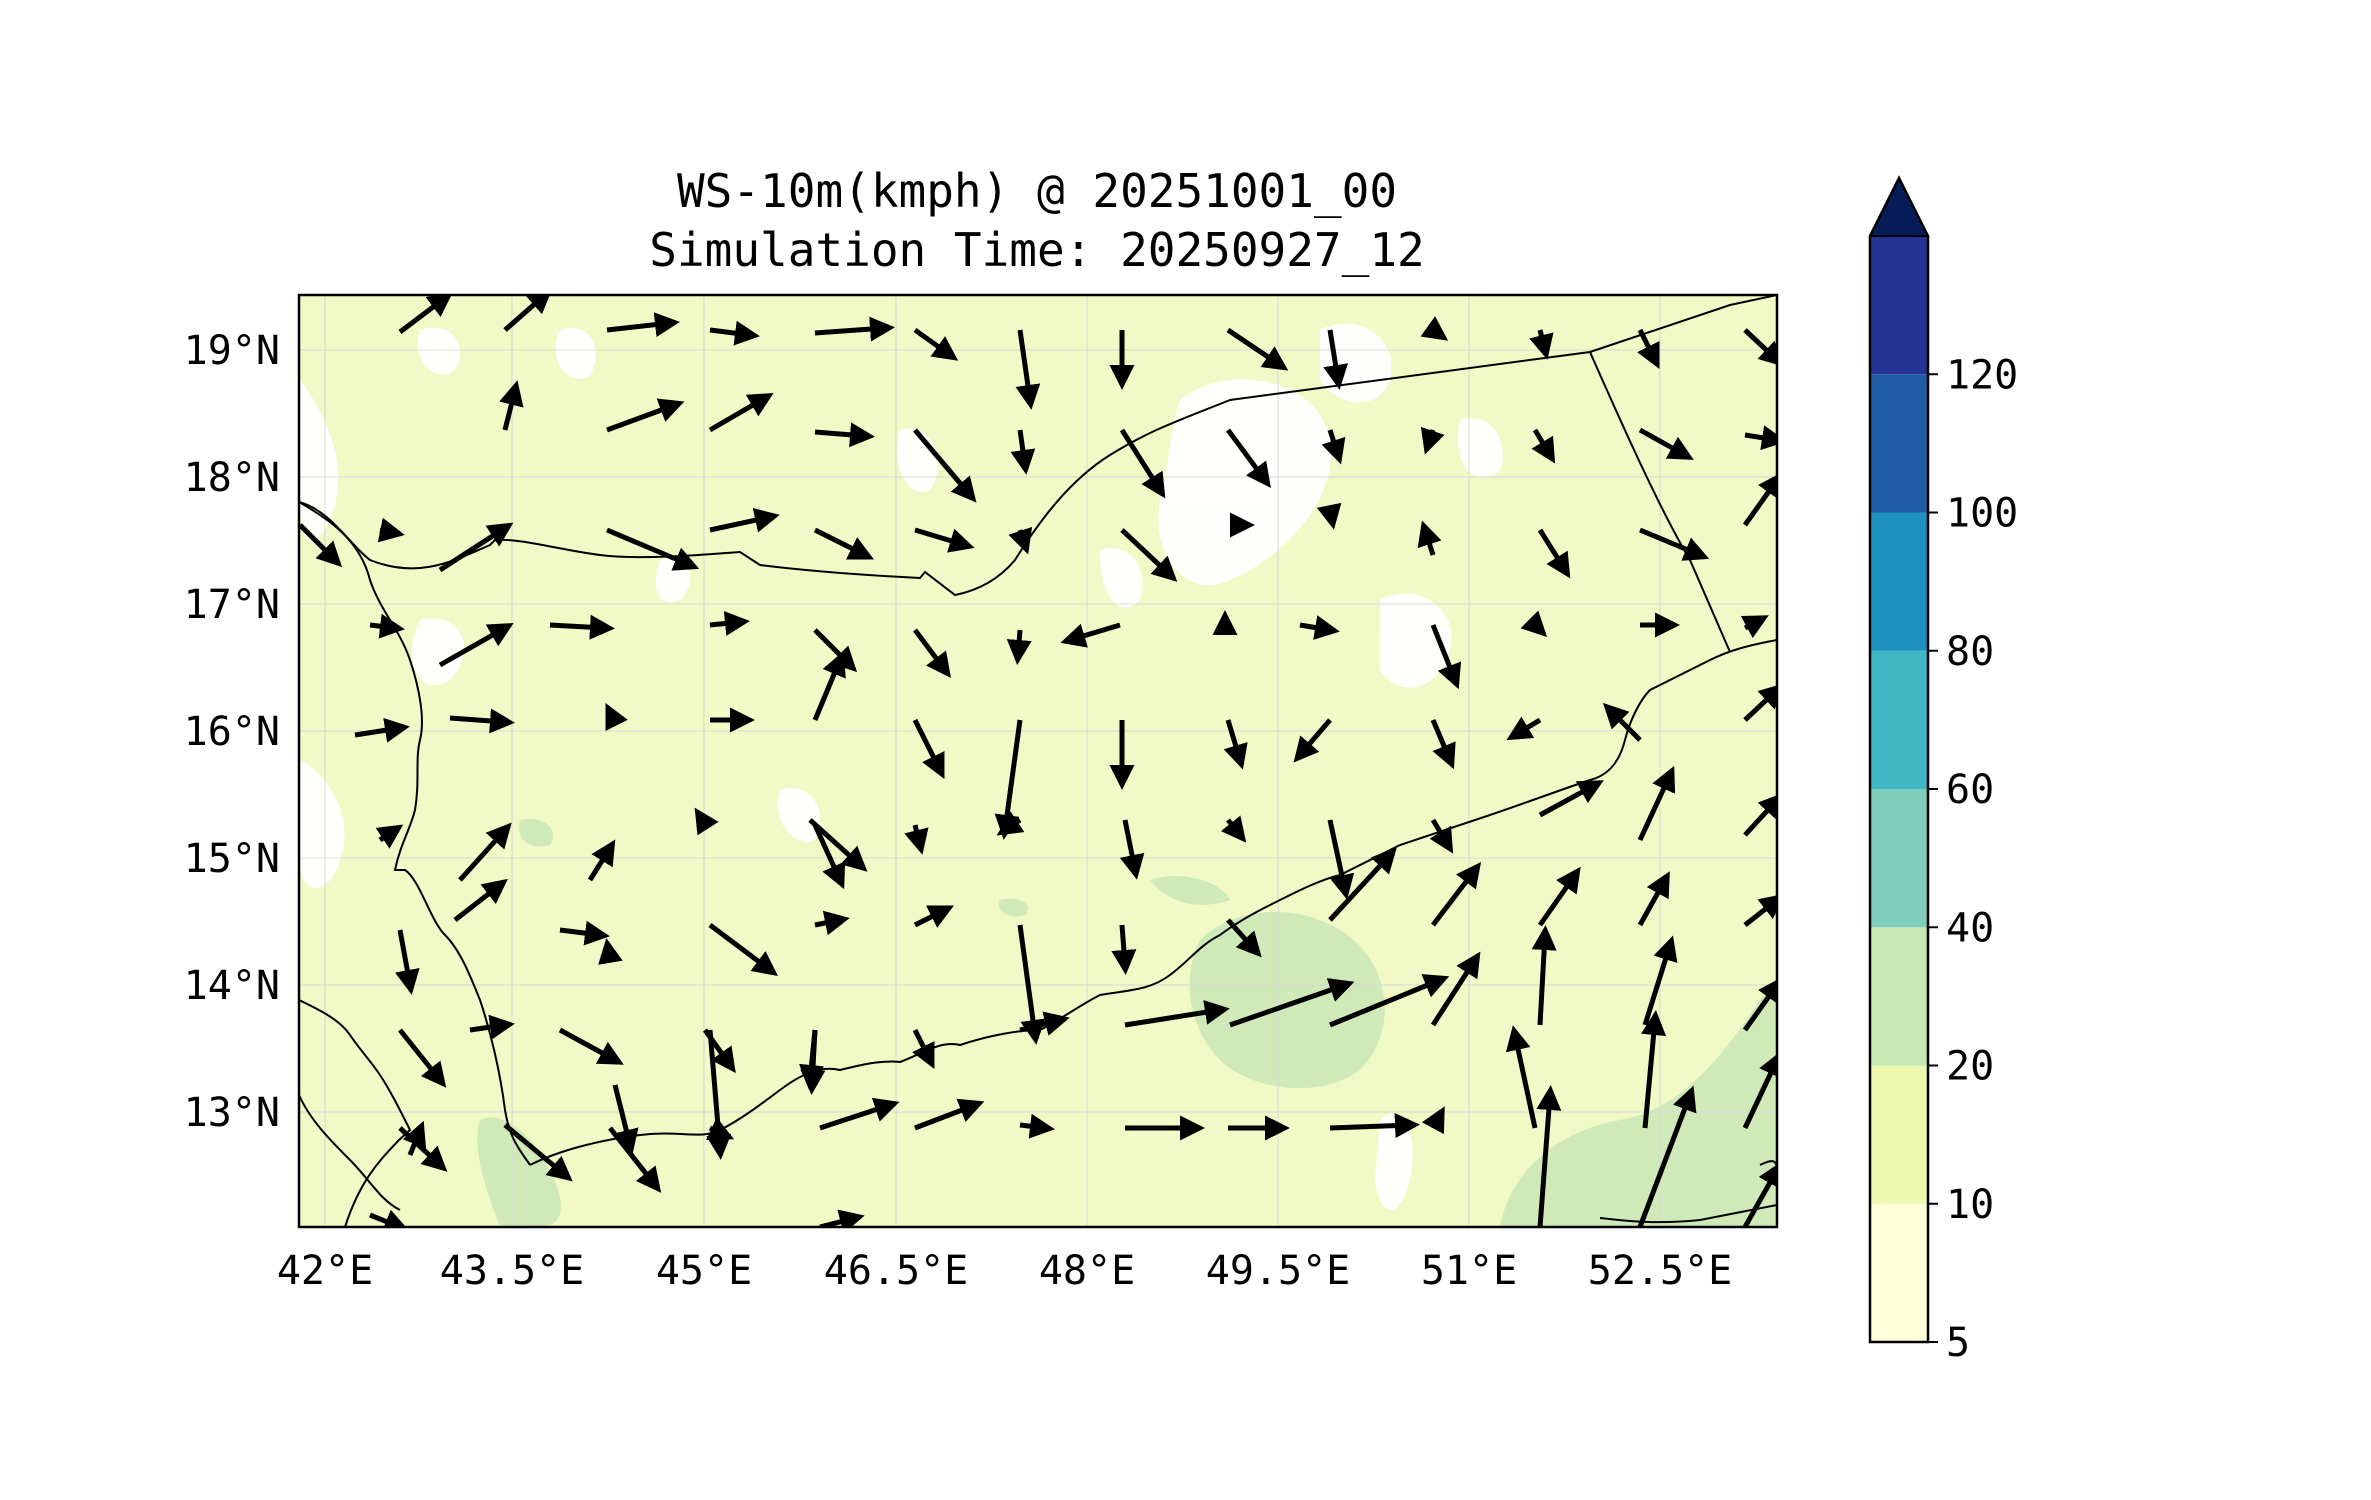 Image resolution: width=2371 pixels, height=1500 pixels. I want to click on colorbar: 5 10 20 40 60 80 100 120, so click(1943, 770).